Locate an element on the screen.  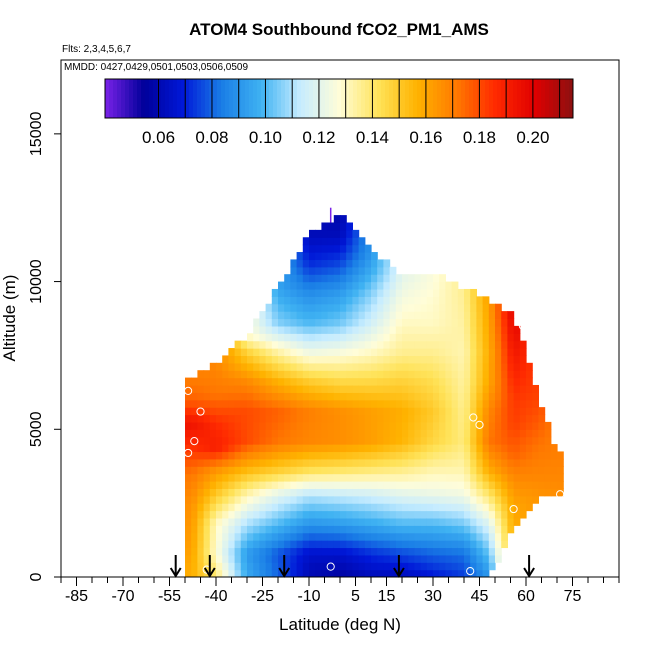
dates-note: MMDD: 0427,0429,0501,0503,0506,0509 is located at coordinates (156, 67).